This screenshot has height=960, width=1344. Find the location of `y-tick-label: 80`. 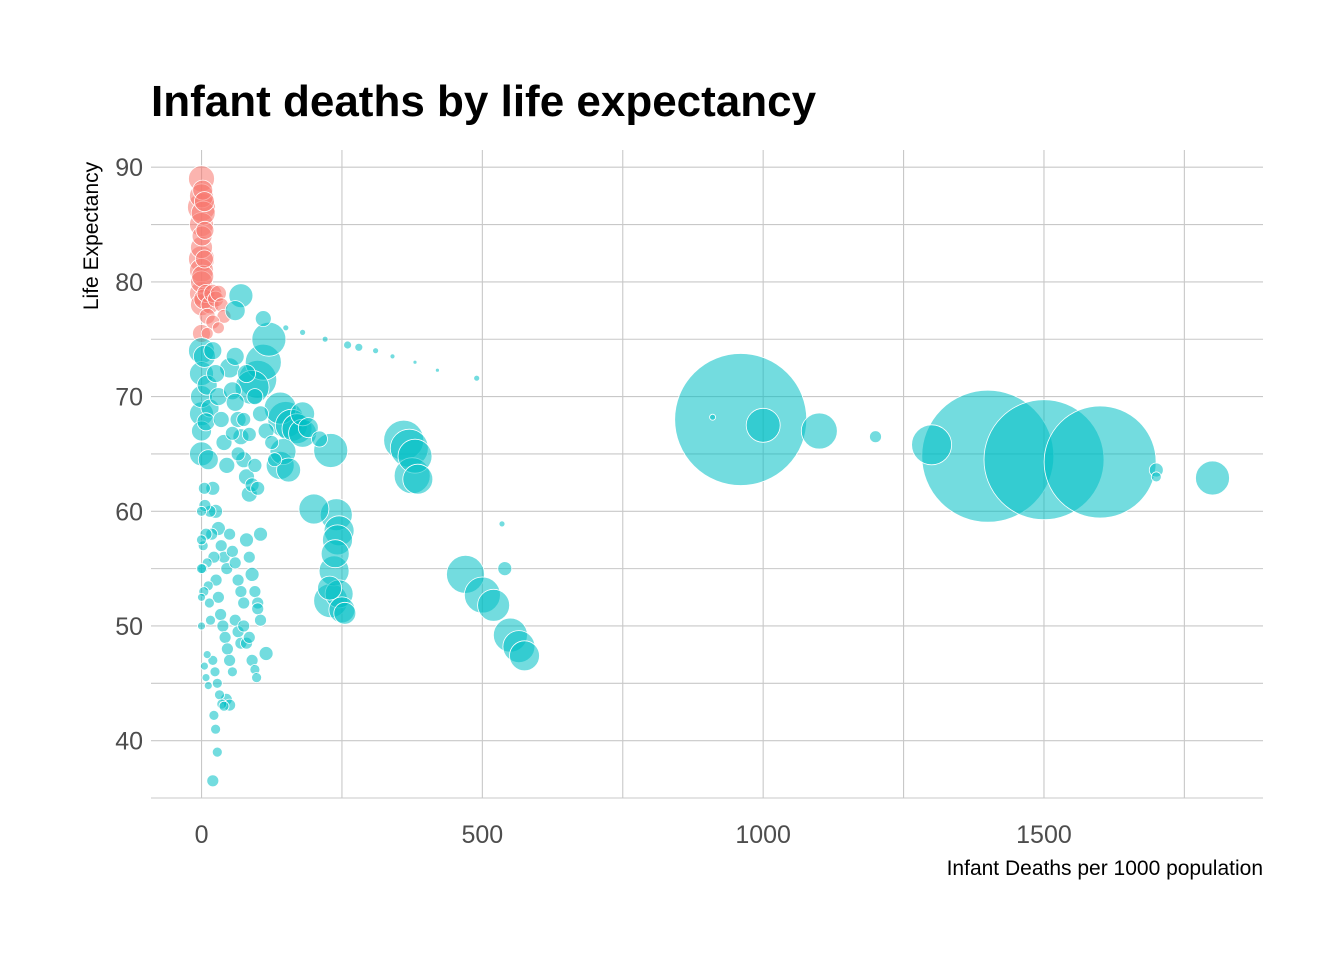

y-tick-label: 80 is located at coordinates (129, 283).